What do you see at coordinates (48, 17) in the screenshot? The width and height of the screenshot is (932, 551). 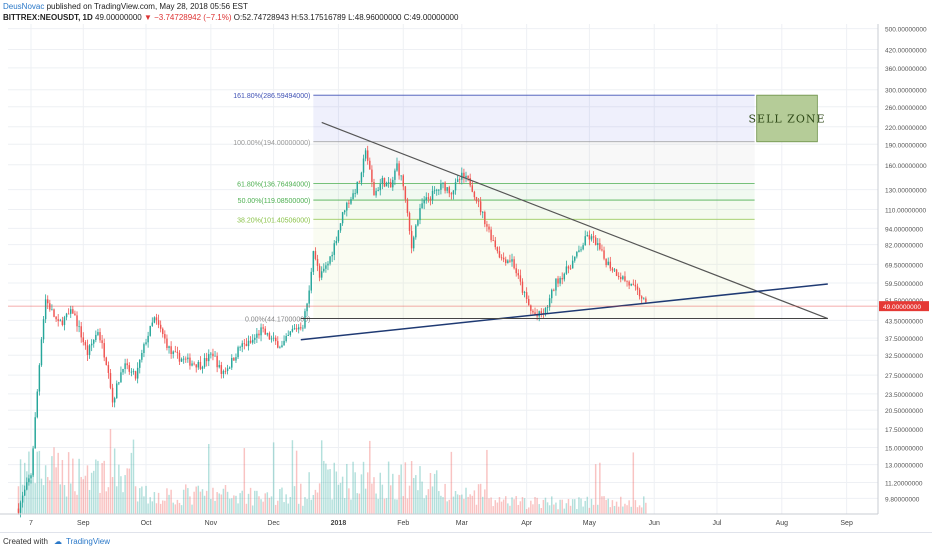 I see `symbol-name: BITTREX:NEOUSDT, 1D` at bounding box center [48, 17].